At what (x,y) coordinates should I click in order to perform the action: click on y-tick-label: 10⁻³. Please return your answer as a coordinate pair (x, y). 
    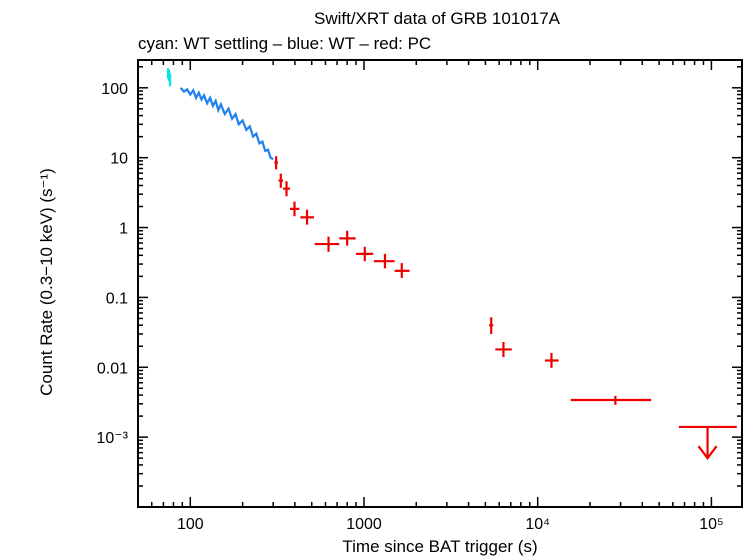
    Looking at the image, I should click on (112, 438).